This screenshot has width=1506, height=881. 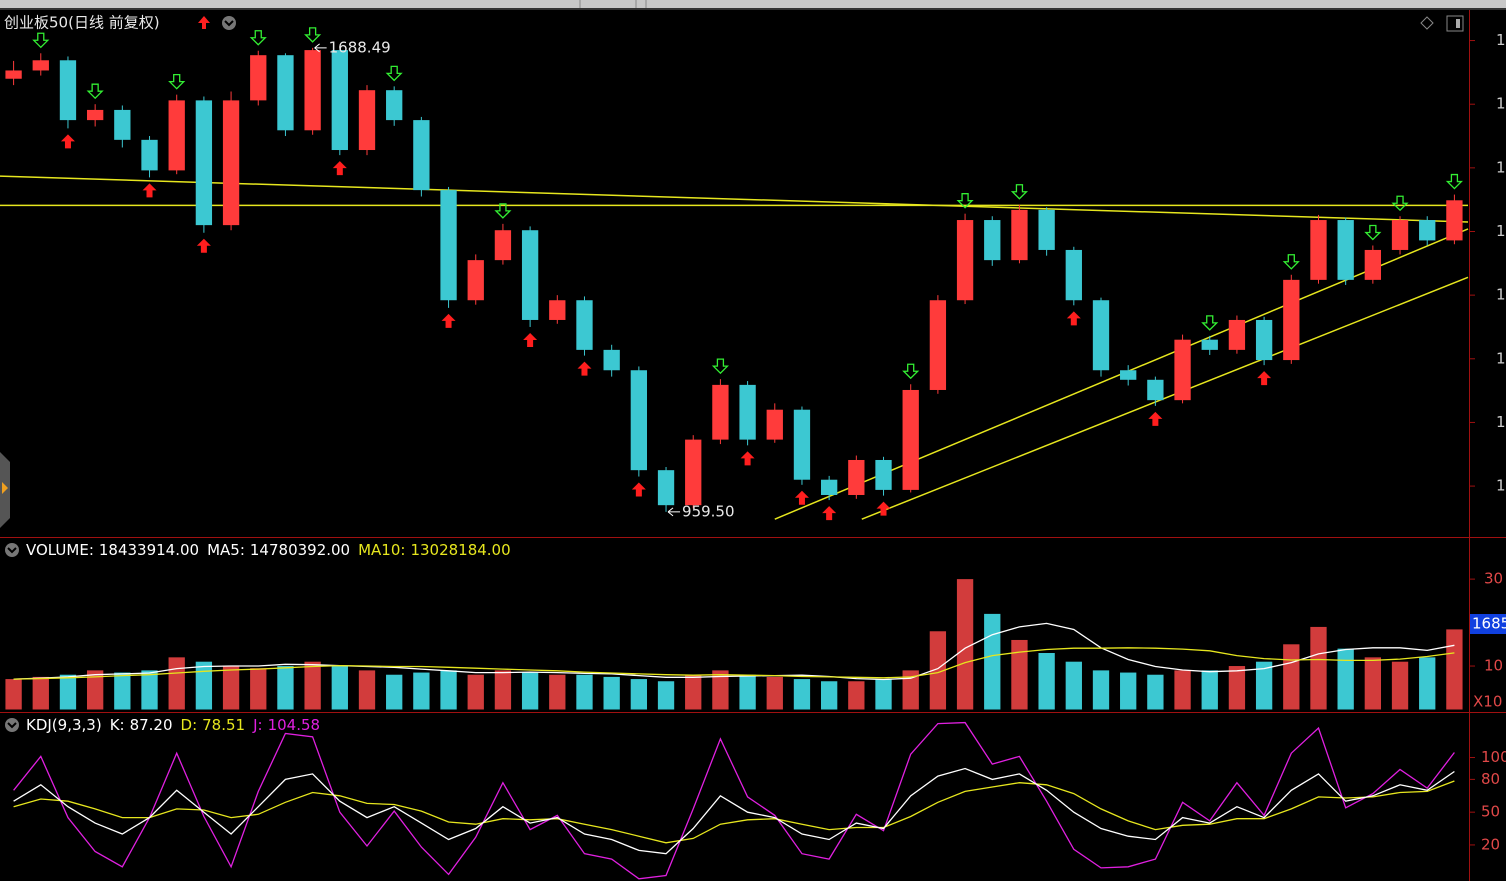 I want to click on y-tick-label: 80, so click(x=1490, y=779).